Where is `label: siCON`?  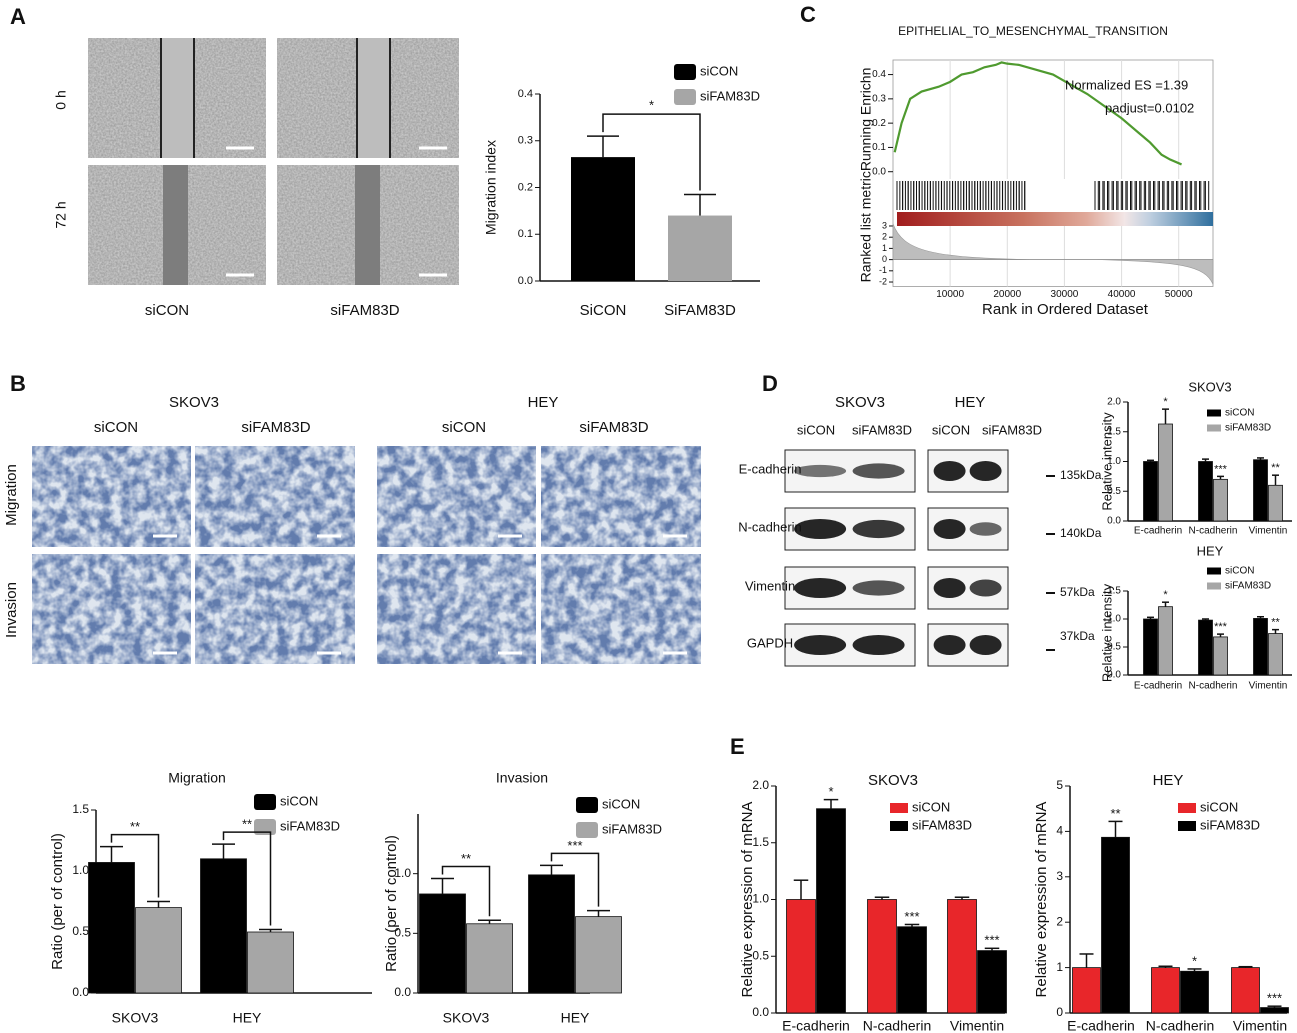 label: siCON is located at coordinates (464, 427).